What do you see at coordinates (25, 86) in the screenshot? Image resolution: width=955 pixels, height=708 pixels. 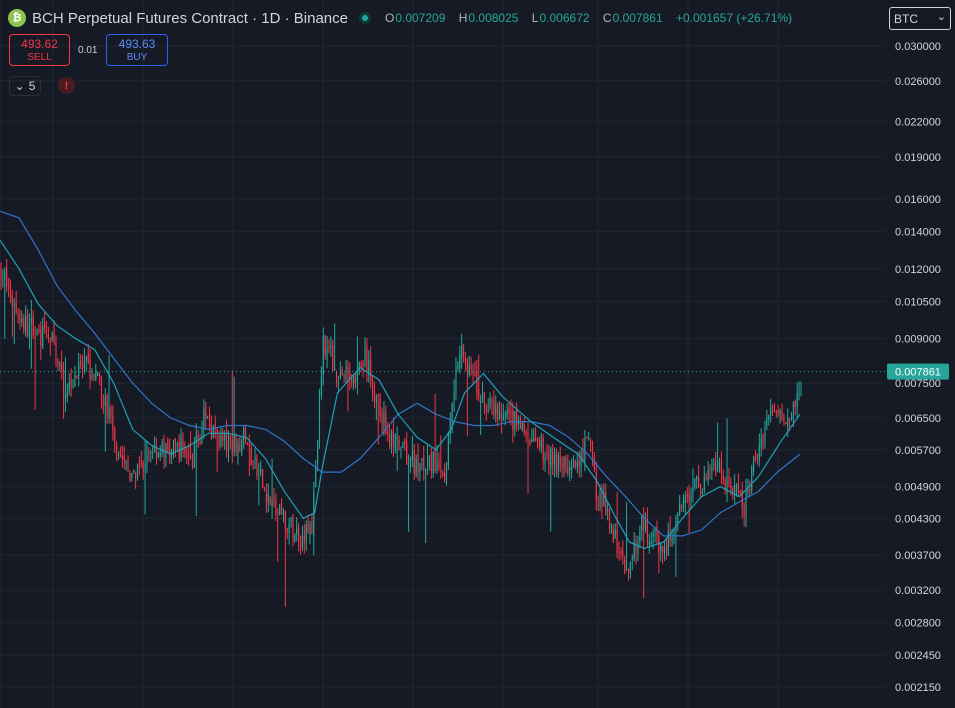 I see `indicators-toggle-button: ⌄ 5` at bounding box center [25, 86].